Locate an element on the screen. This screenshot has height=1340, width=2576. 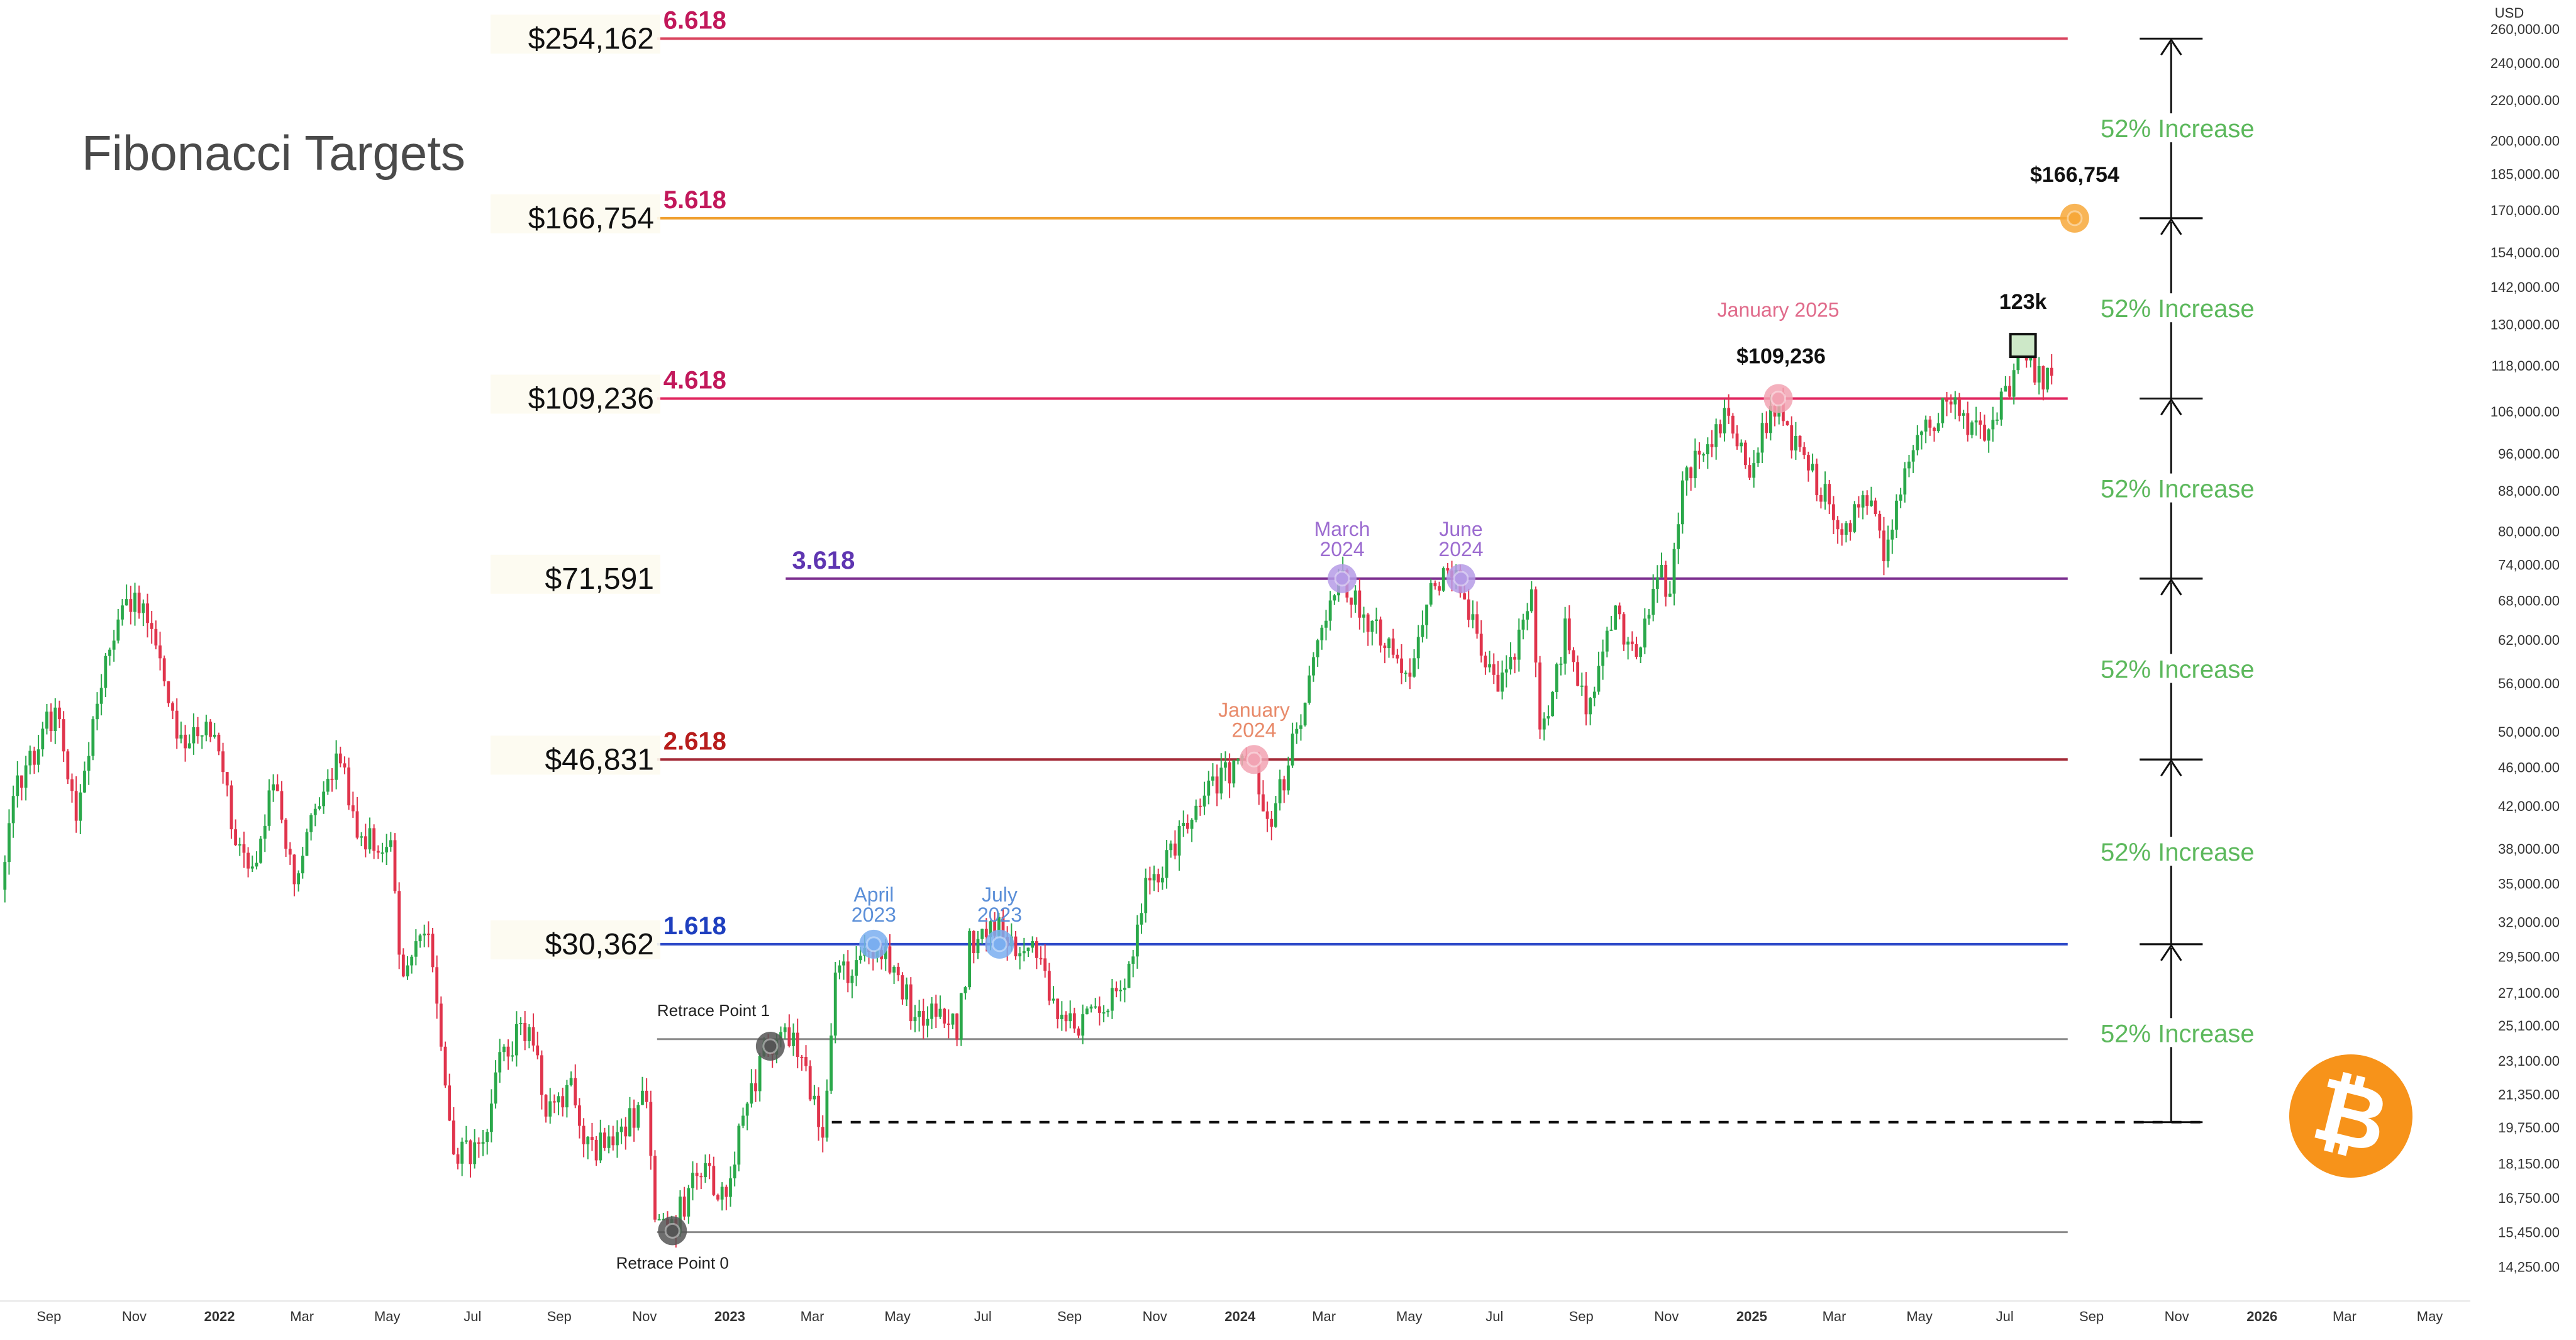
x-tick-label: Jul is located at coordinates (2005, 1316).